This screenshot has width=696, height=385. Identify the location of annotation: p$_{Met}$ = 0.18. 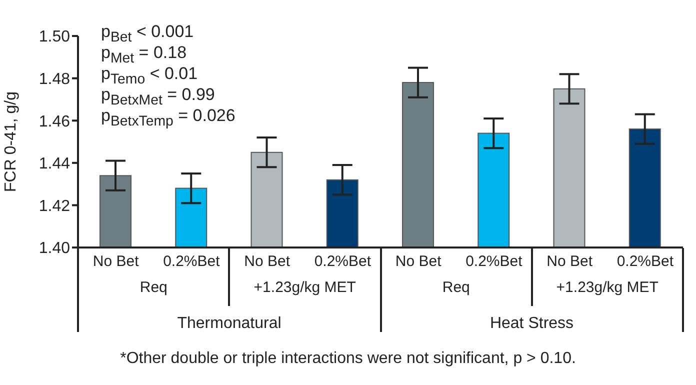
(144, 54).